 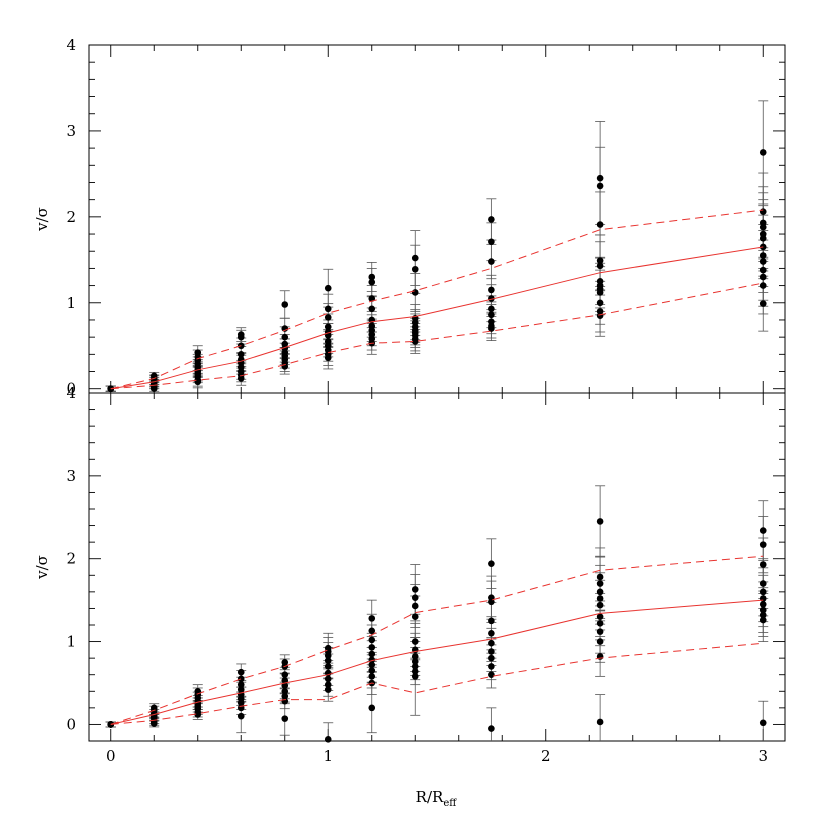 What do you see at coordinates (71, 389) in the screenshot?
I see `y-tick-label: 0` at bounding box center [71, 389].